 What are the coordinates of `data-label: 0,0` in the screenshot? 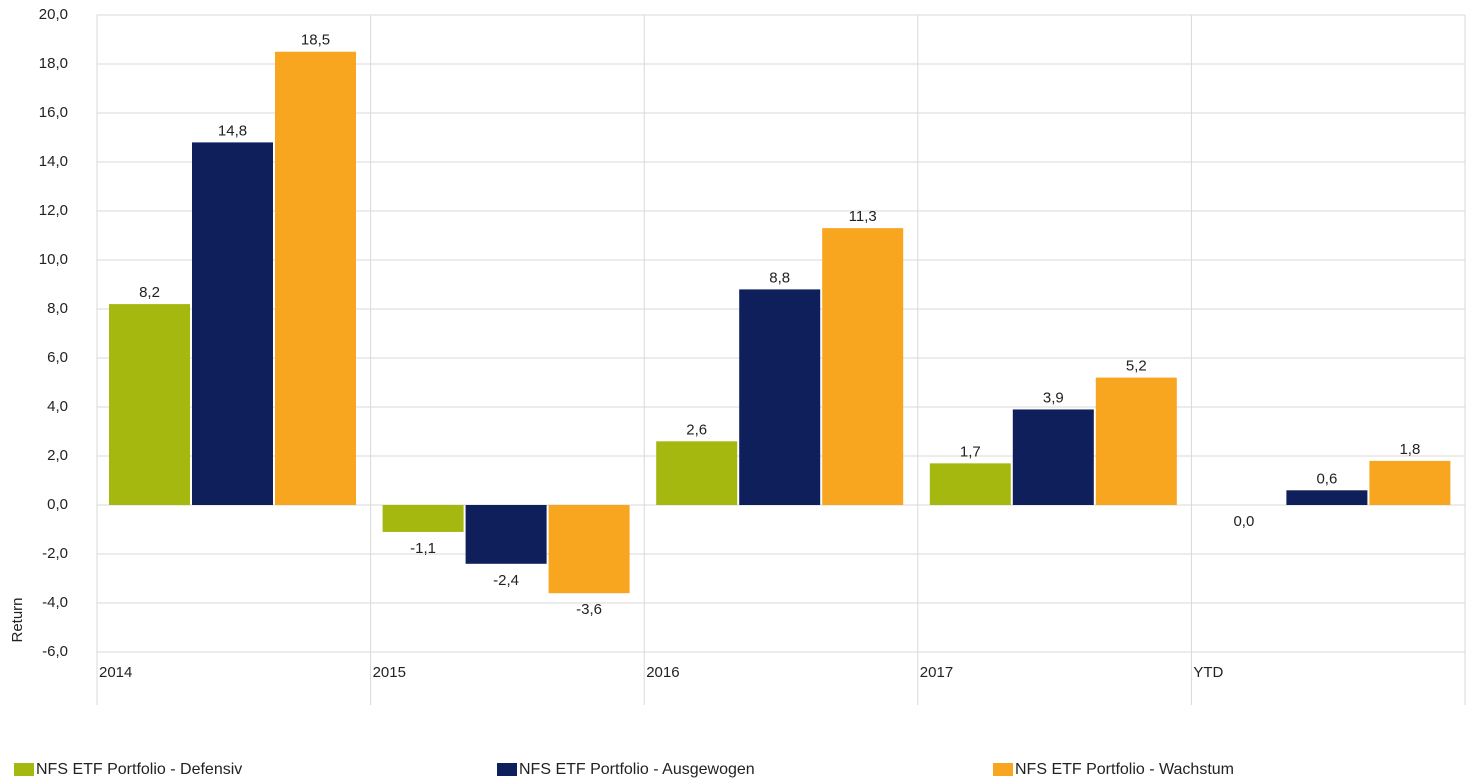 It's located at (1243, 521).